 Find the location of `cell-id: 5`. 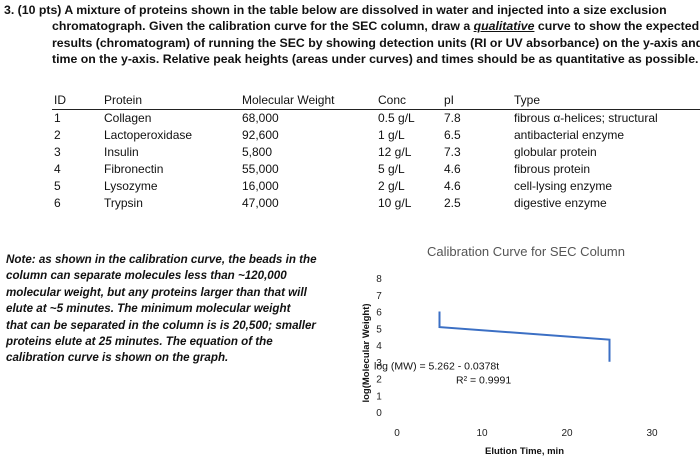

cell-id: 5 is located at coordinates (57, 186).